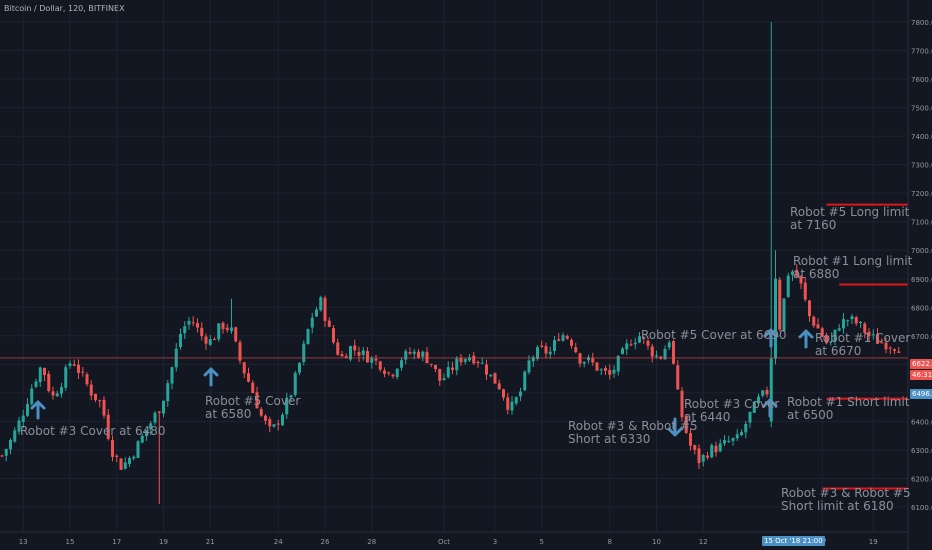 The height and width of the screenshot is (550, 932). What do you see at coordinates (921, 337) in the screenshot?
I see `price-tick-label: 6700.0` at bounding box center [921, 337].